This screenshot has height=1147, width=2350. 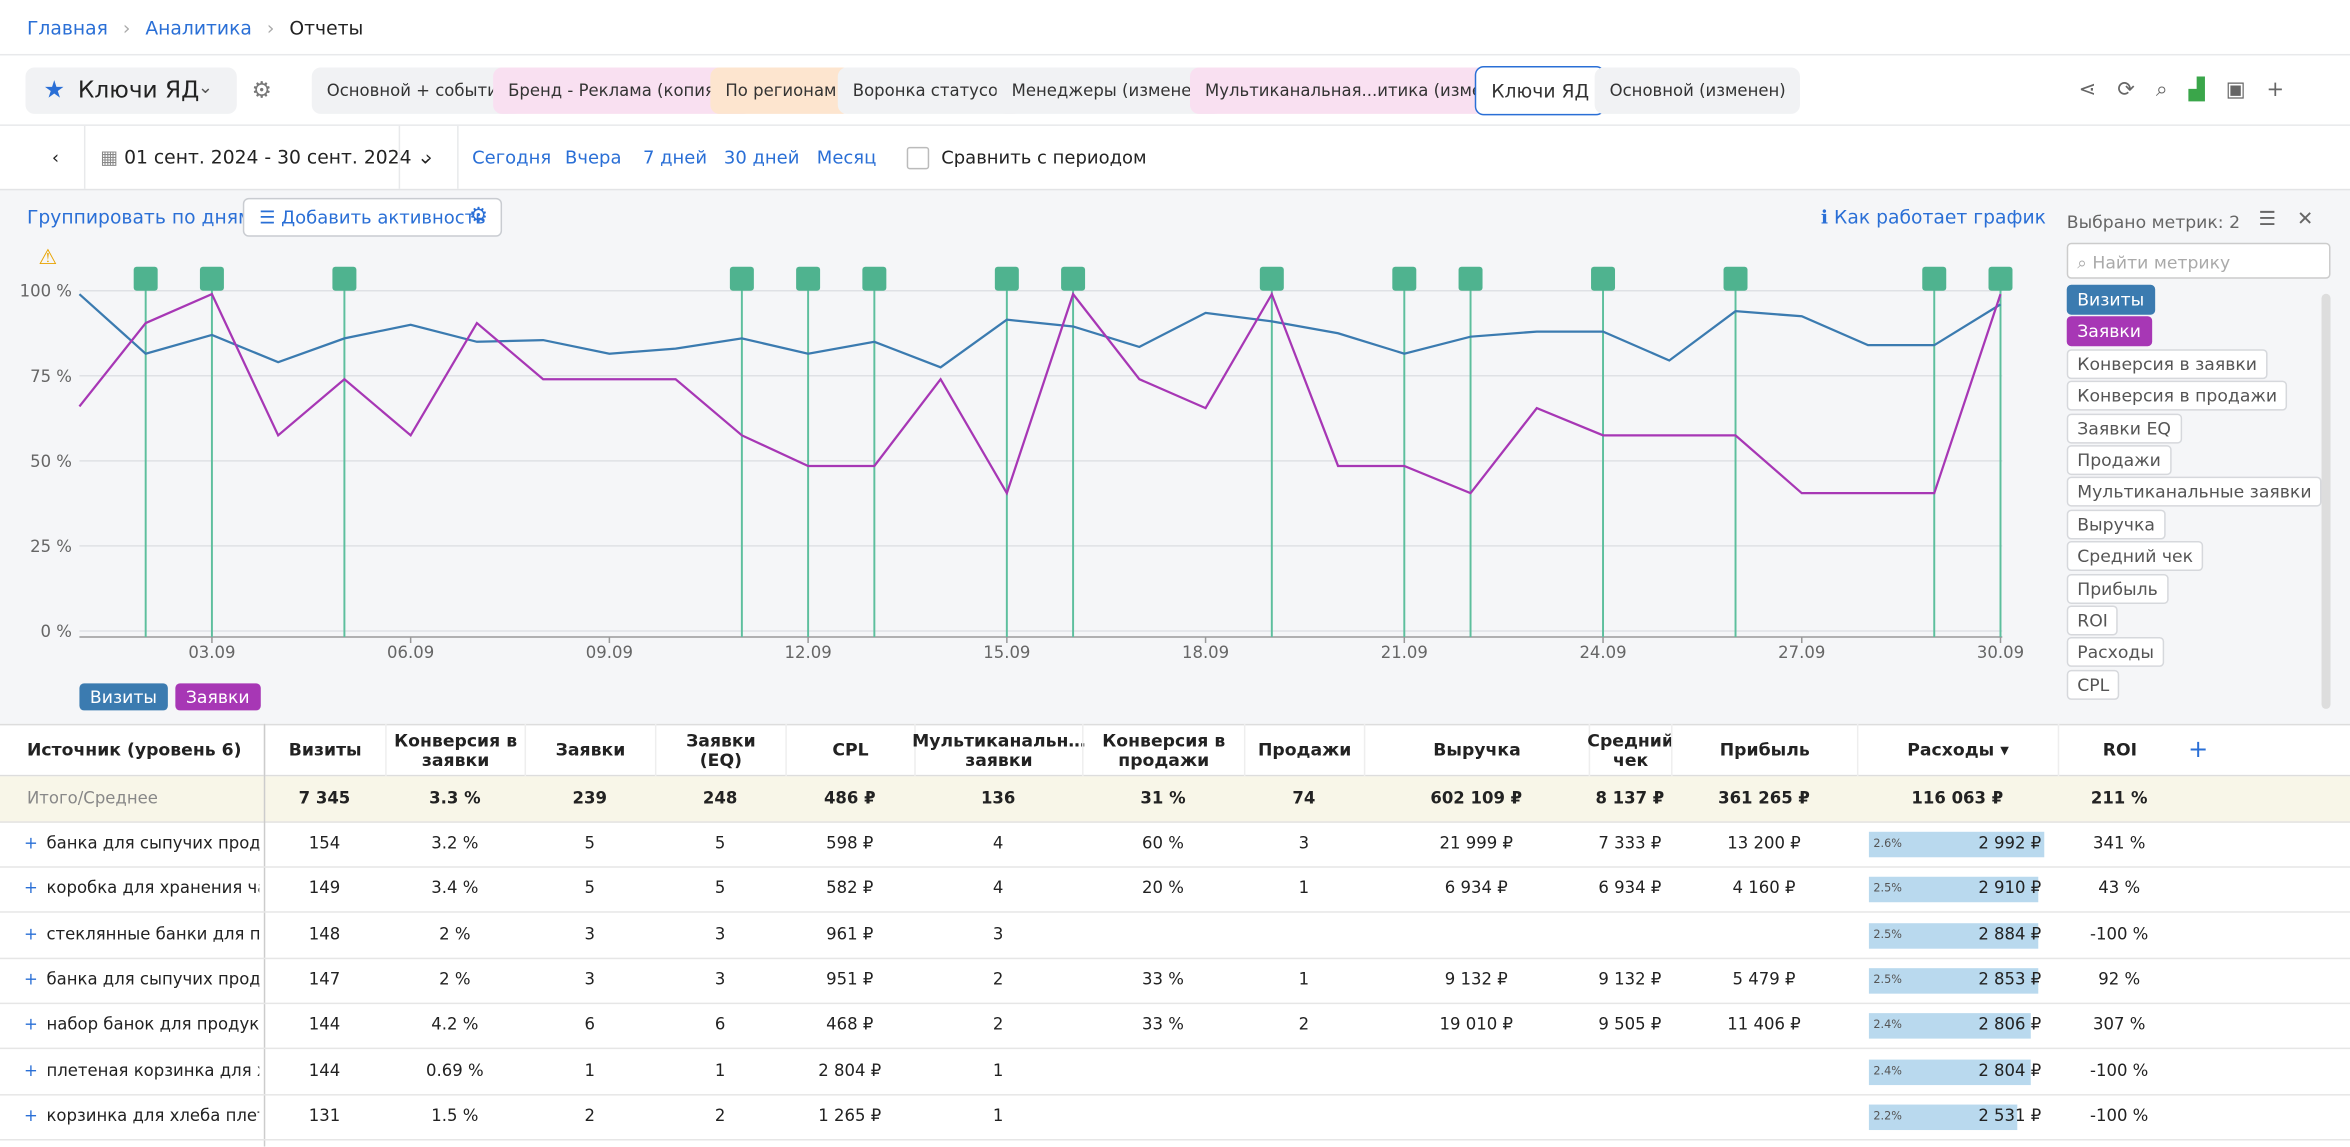 What do you see at coordinates (2116, 524) in the screenshot?
I see `metric-chip: Выручка` at bounding box center [2116, 524].